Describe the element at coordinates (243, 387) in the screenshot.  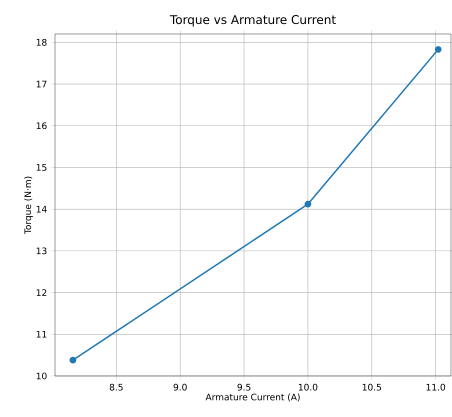
I see `x-tick-label: 9.5` at that location.